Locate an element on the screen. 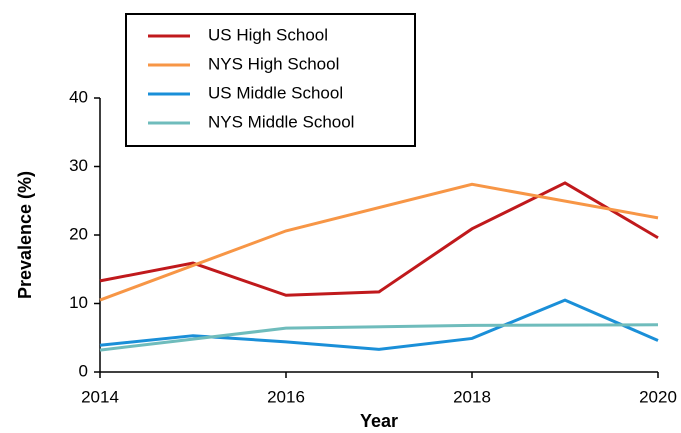 The image size is (681, 433). y-tick-label: 0 is located at coordinates (83, 370).